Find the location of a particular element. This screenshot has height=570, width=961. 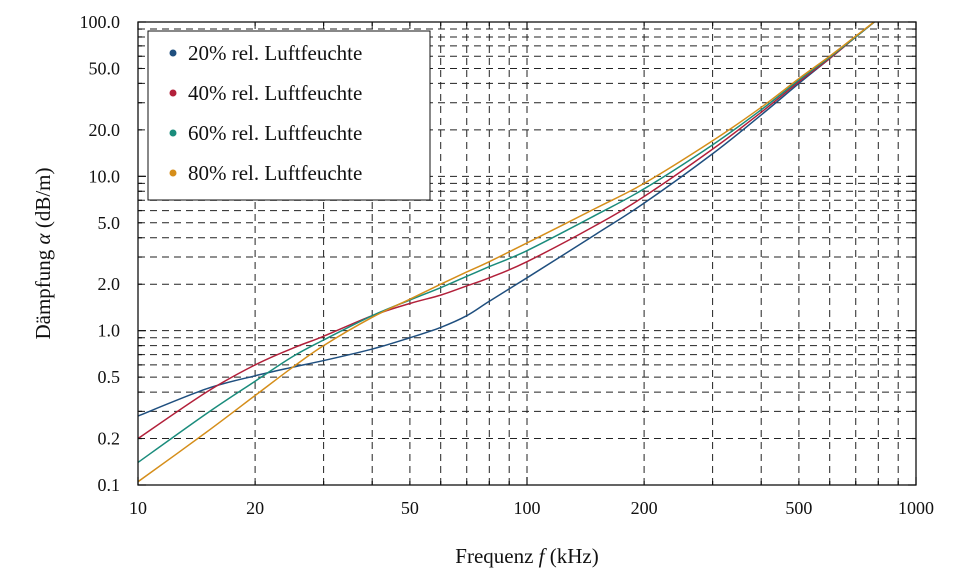

x-tick-label: 10 is located at coordinates (138, 508).